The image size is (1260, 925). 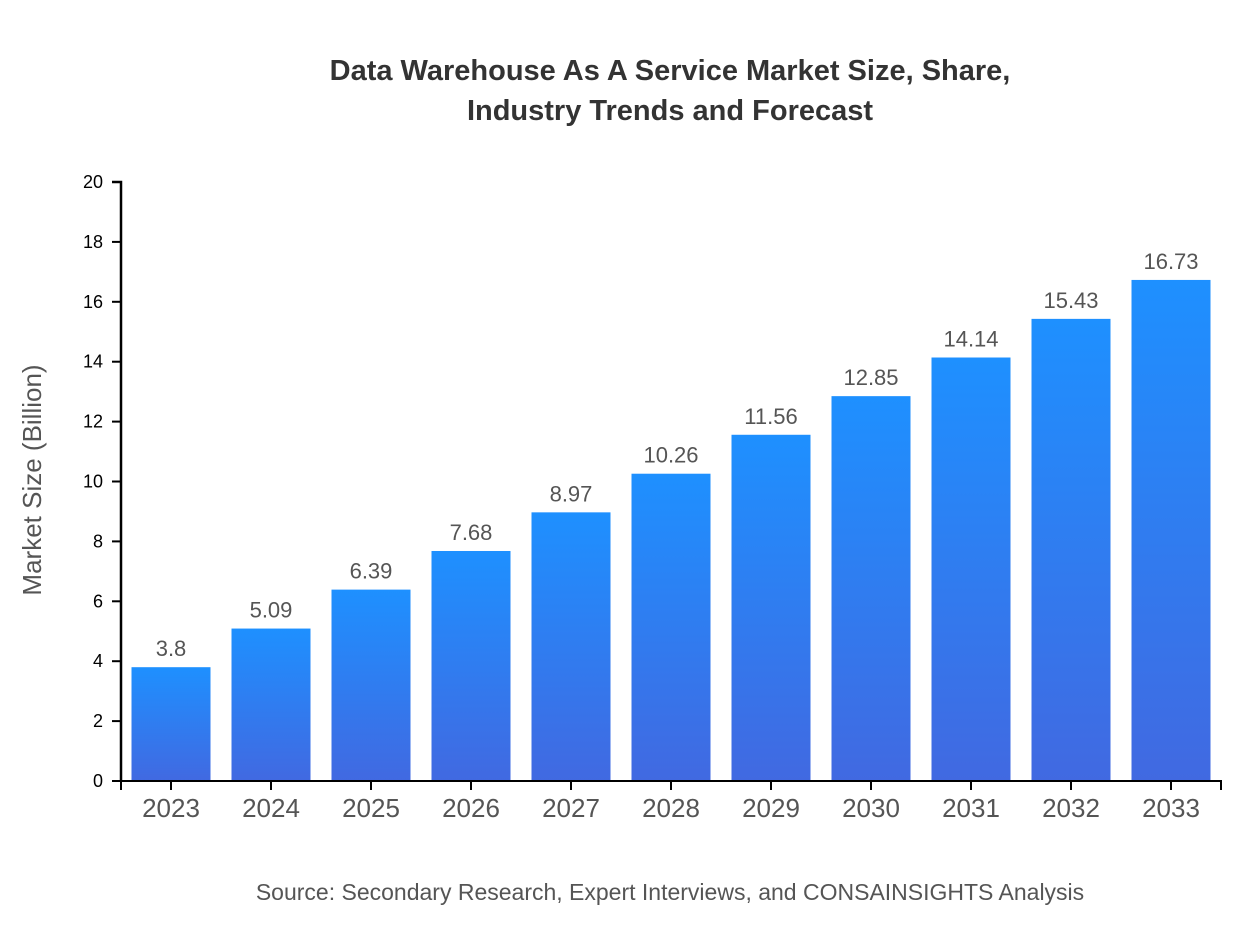 What do you see at coordinates (1171, 530) in the screenshot?
I see `bar-2033` at bounding box center [1171, 530].